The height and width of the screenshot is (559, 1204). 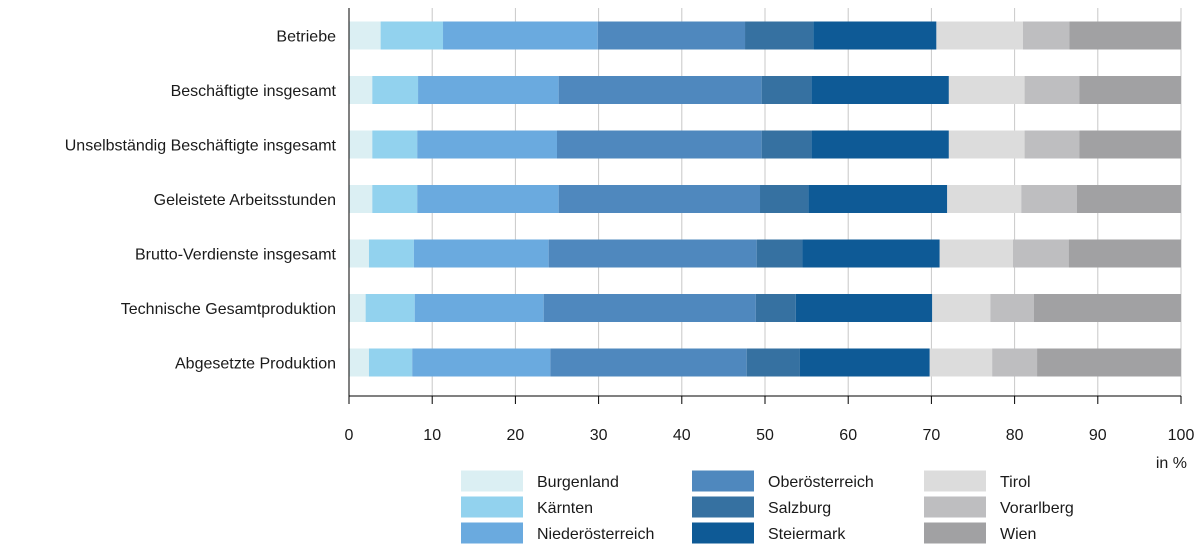 What do you see at coordinates (432, 435) in the screenshot?
I see `x-tick-label: 10` at bounding box center [432, 435].